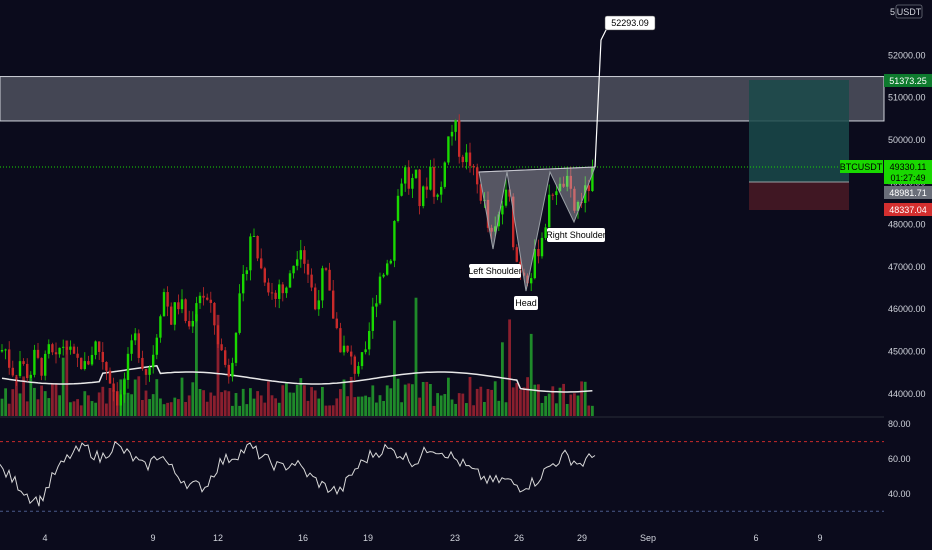  What do you see at coordinates (648, 538) in the screenshot?
I see `time-tick-label: Sep` at bounding box center [648, 538].